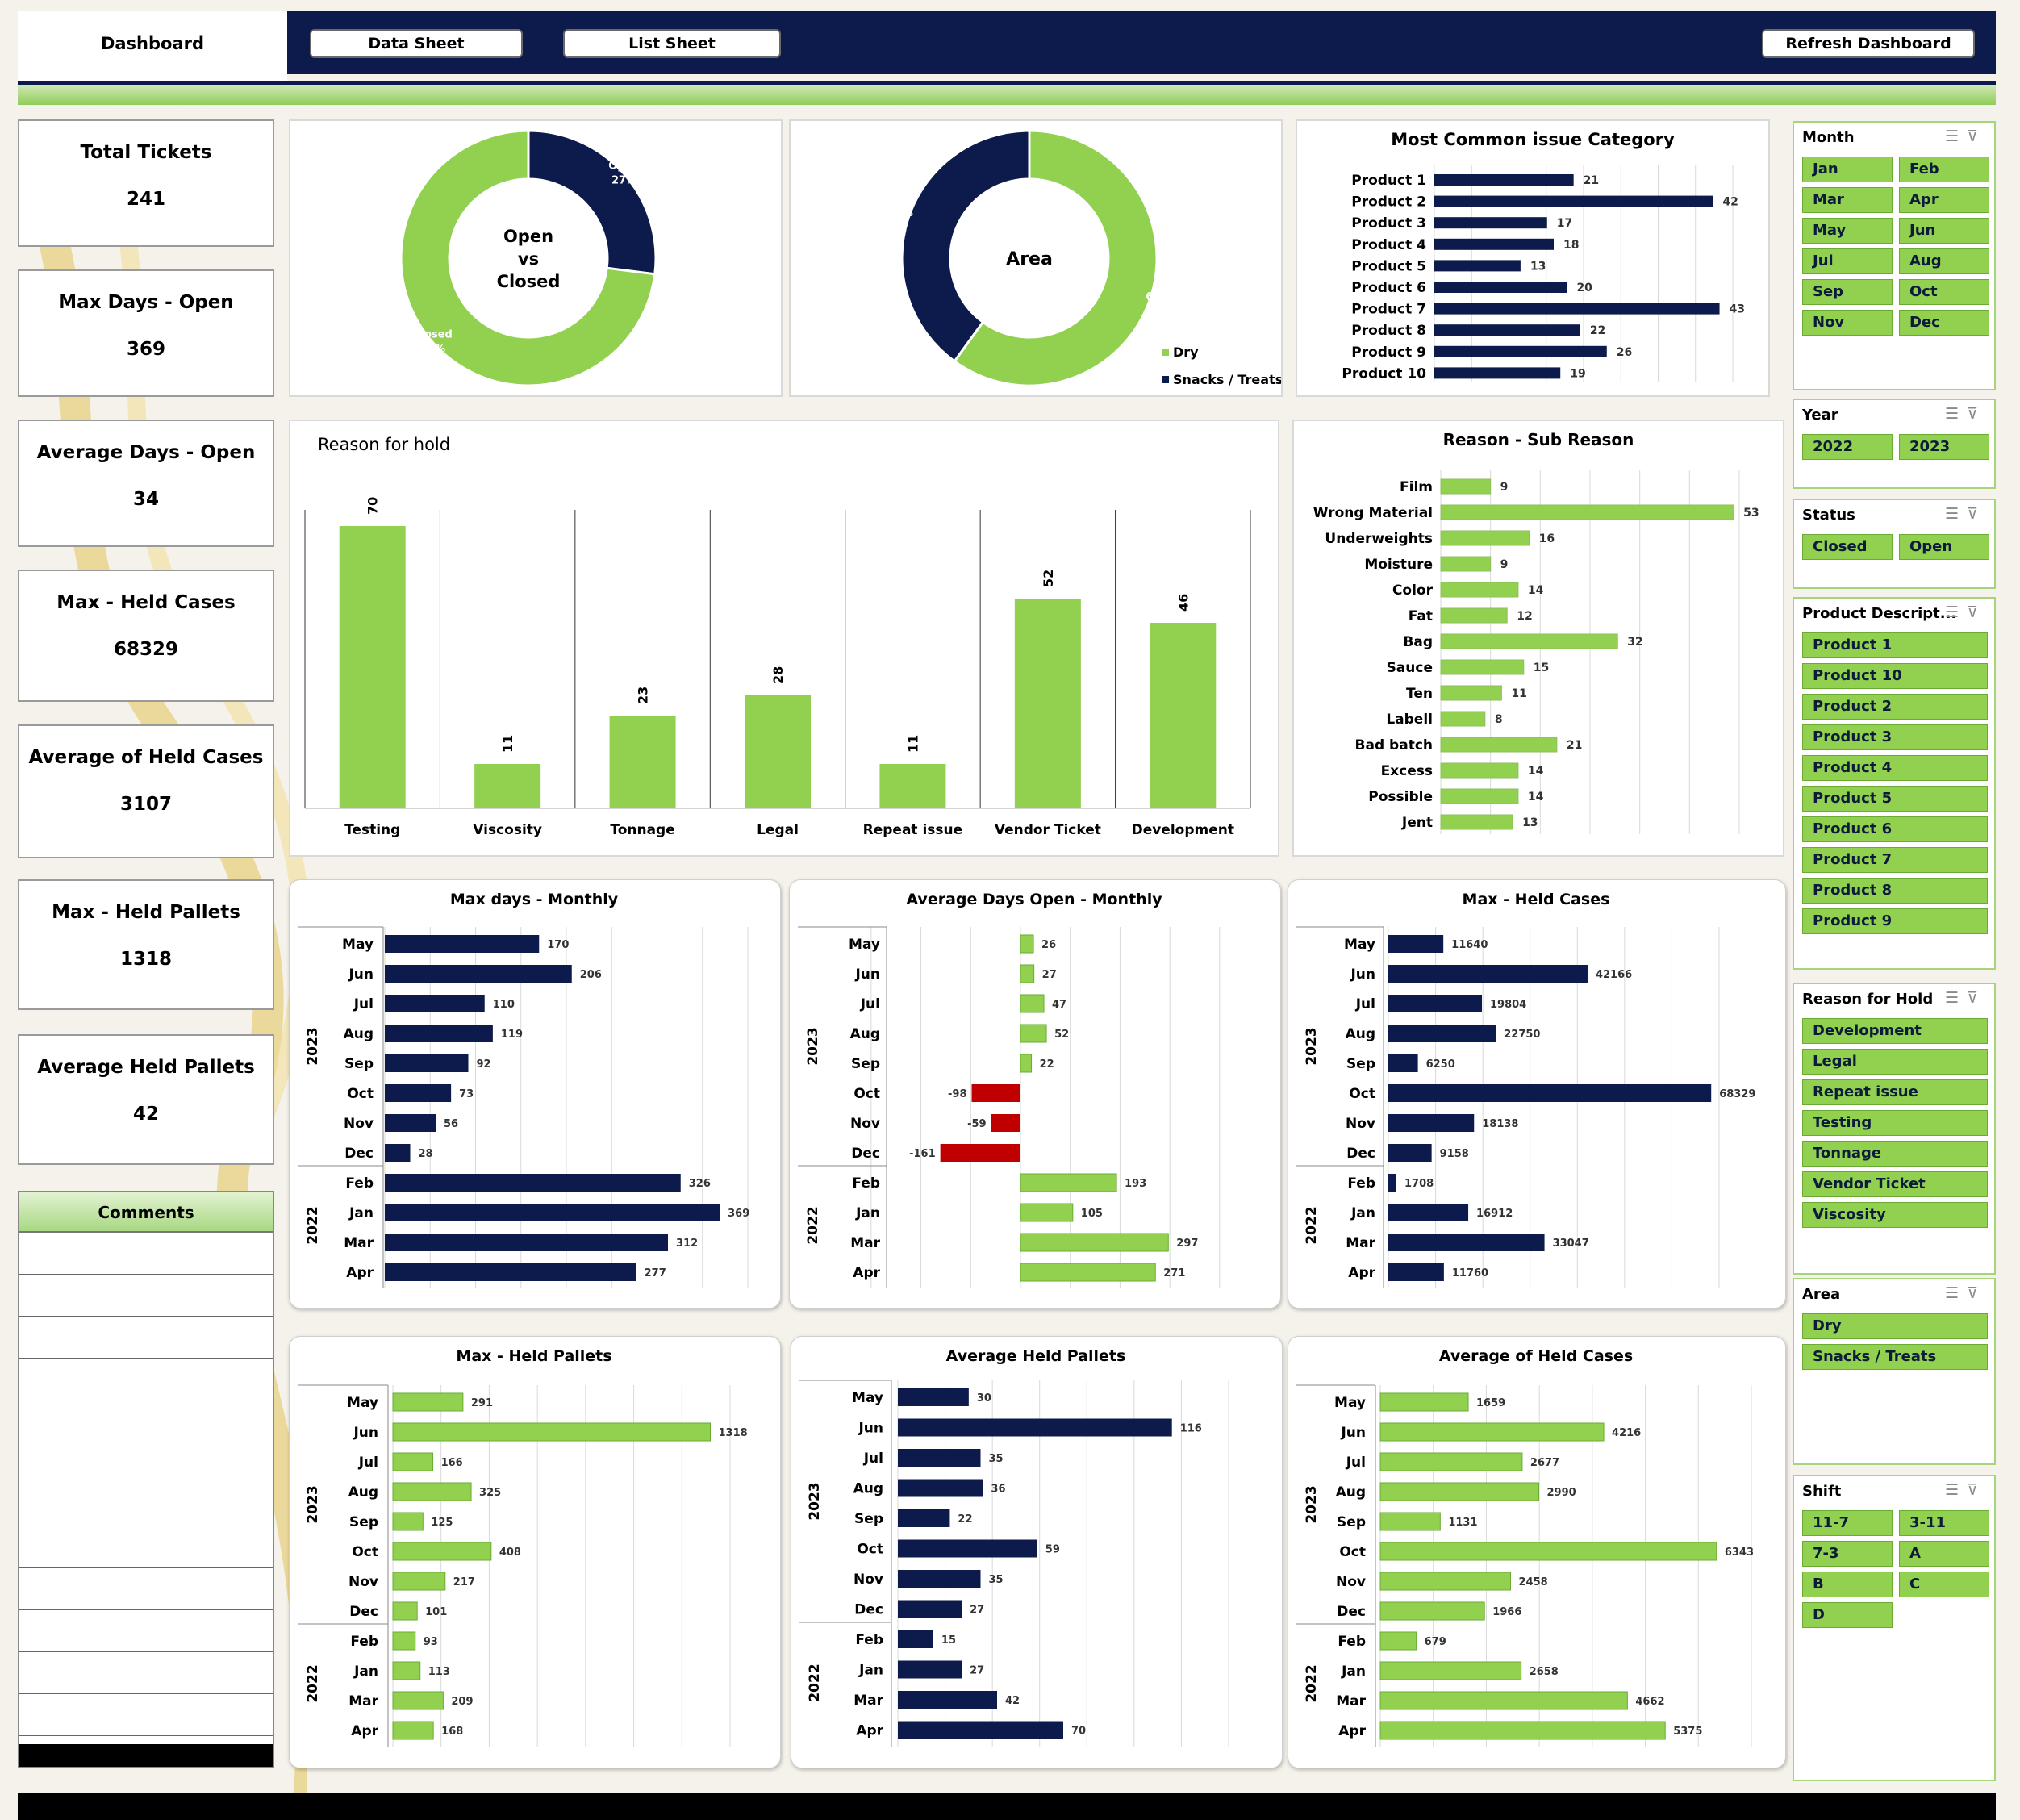 The image size is (2020, 1820). Describe the element at coordinates (1895, 1062) in the screenshot. I see `slicer-item-reason: Legal` at that location.